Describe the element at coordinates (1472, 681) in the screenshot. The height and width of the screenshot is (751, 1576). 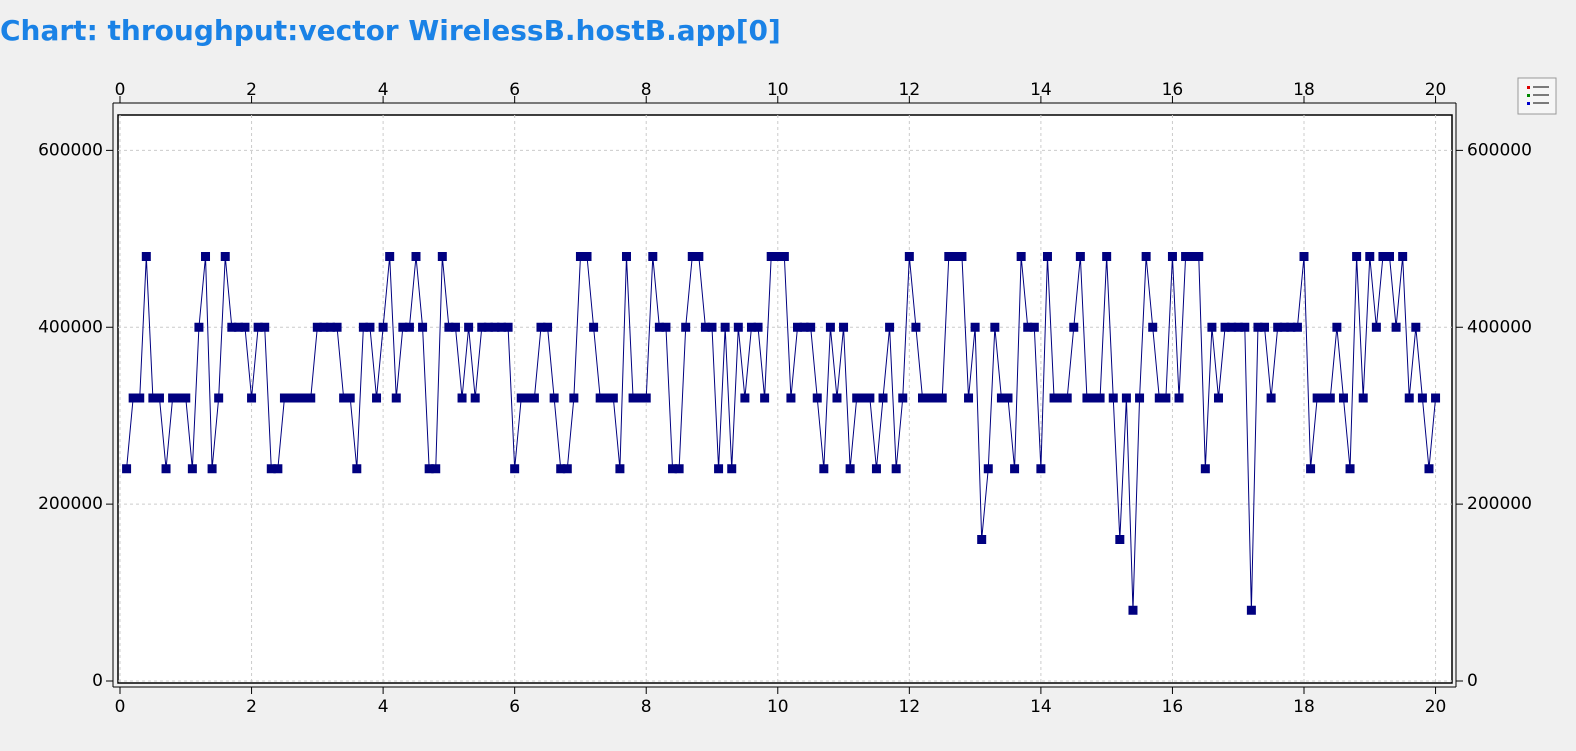
I see `y-tick-label: 0` at that location.